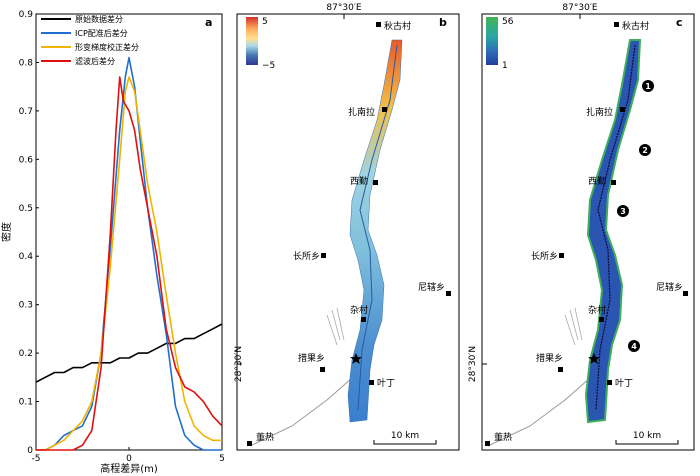 The height and width of the screenshot is (476, 700). What do you see at coordinates (99, 19) in the screenshot?
I see `legend-label-0: 原始数据差分` at bounding box center [99, 19].